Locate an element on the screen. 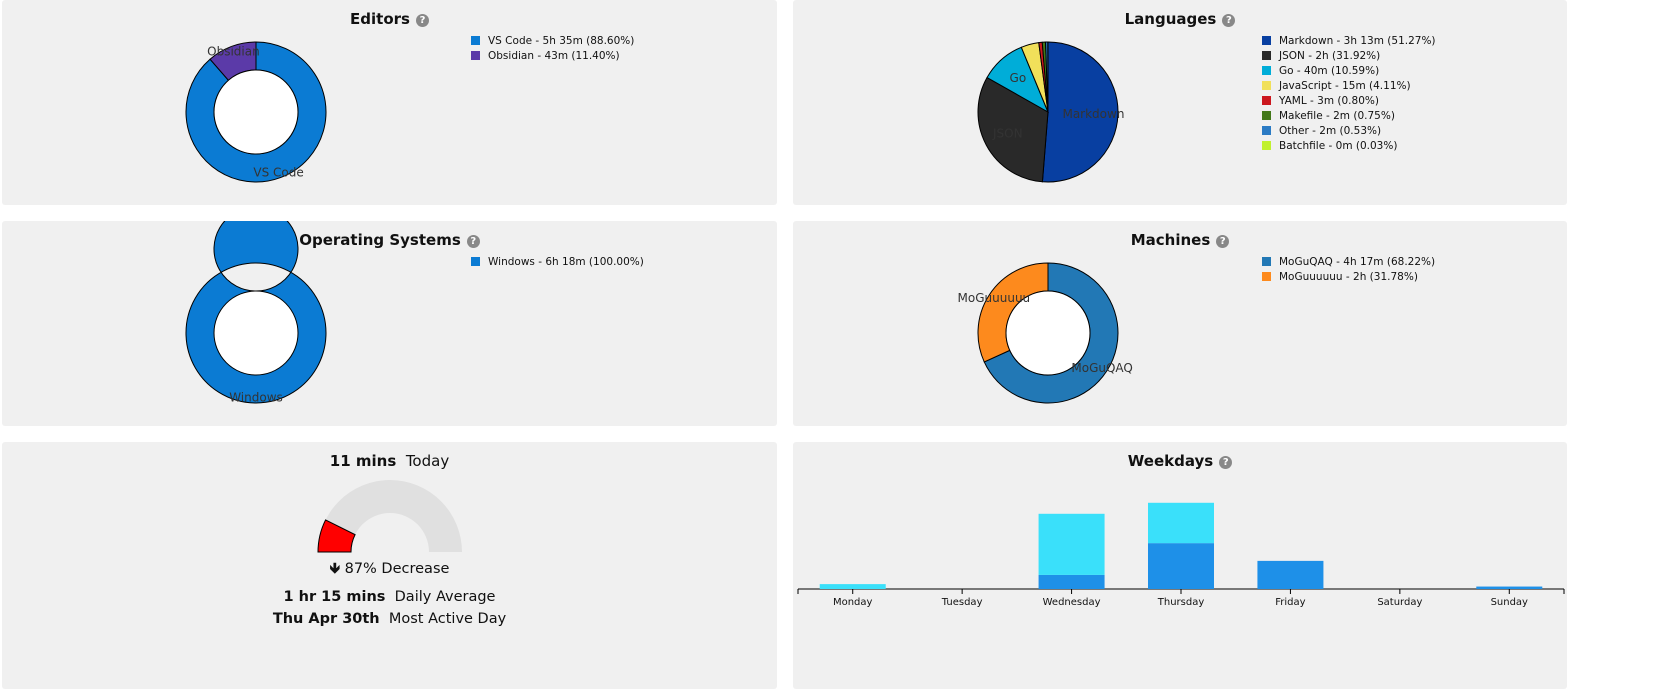  machines-donut-chart: MoGuQAQ MoGuuuuuu is located at coordinates (1045, 333).